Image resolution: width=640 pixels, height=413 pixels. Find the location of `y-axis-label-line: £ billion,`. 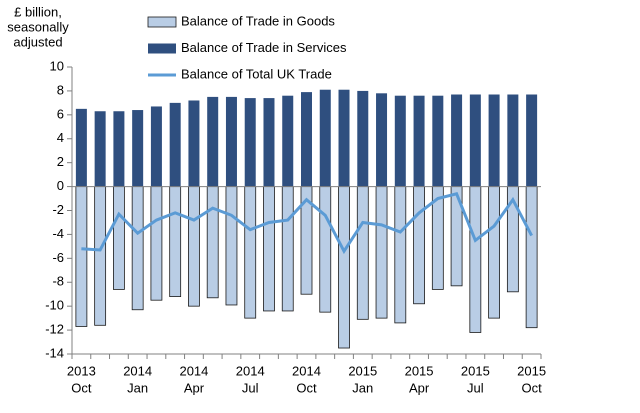

y-axis-label-line: £ billion, is located at coordinates (38, 11).